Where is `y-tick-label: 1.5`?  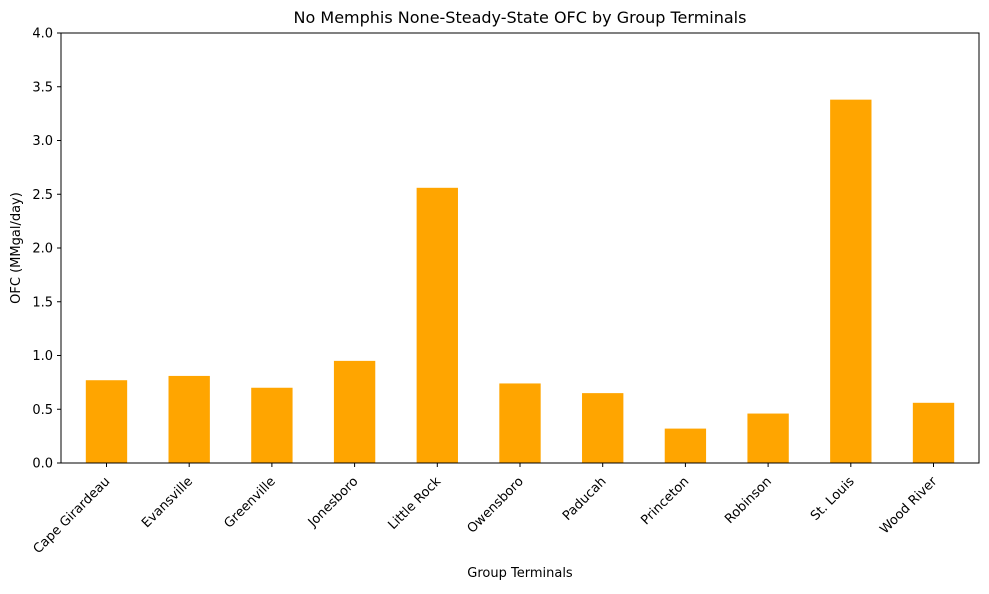 y-tick-label: 1.5 is located at coordinates (42, 302).